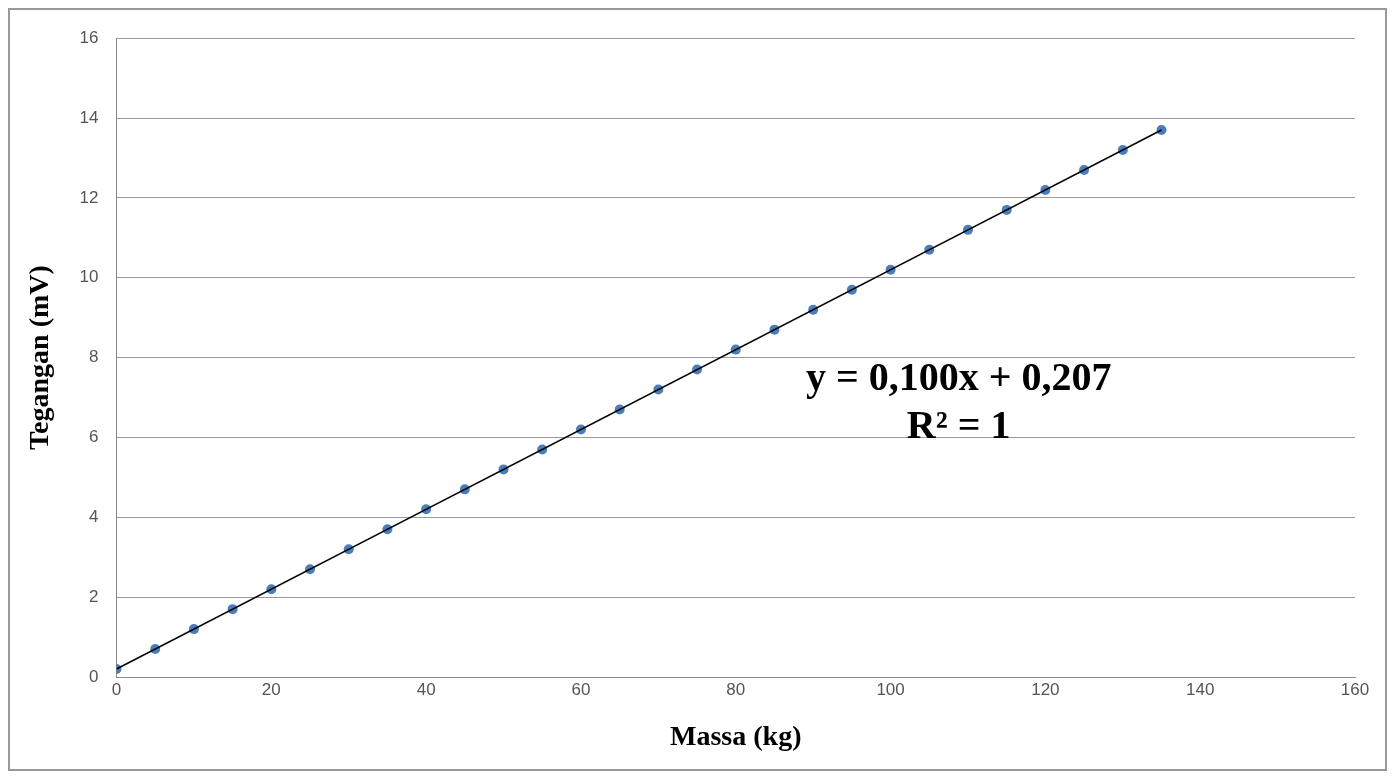  Describe the element at coordinates (89, 37) in the screenshot. I see `y-tick-label: 16` at that location.